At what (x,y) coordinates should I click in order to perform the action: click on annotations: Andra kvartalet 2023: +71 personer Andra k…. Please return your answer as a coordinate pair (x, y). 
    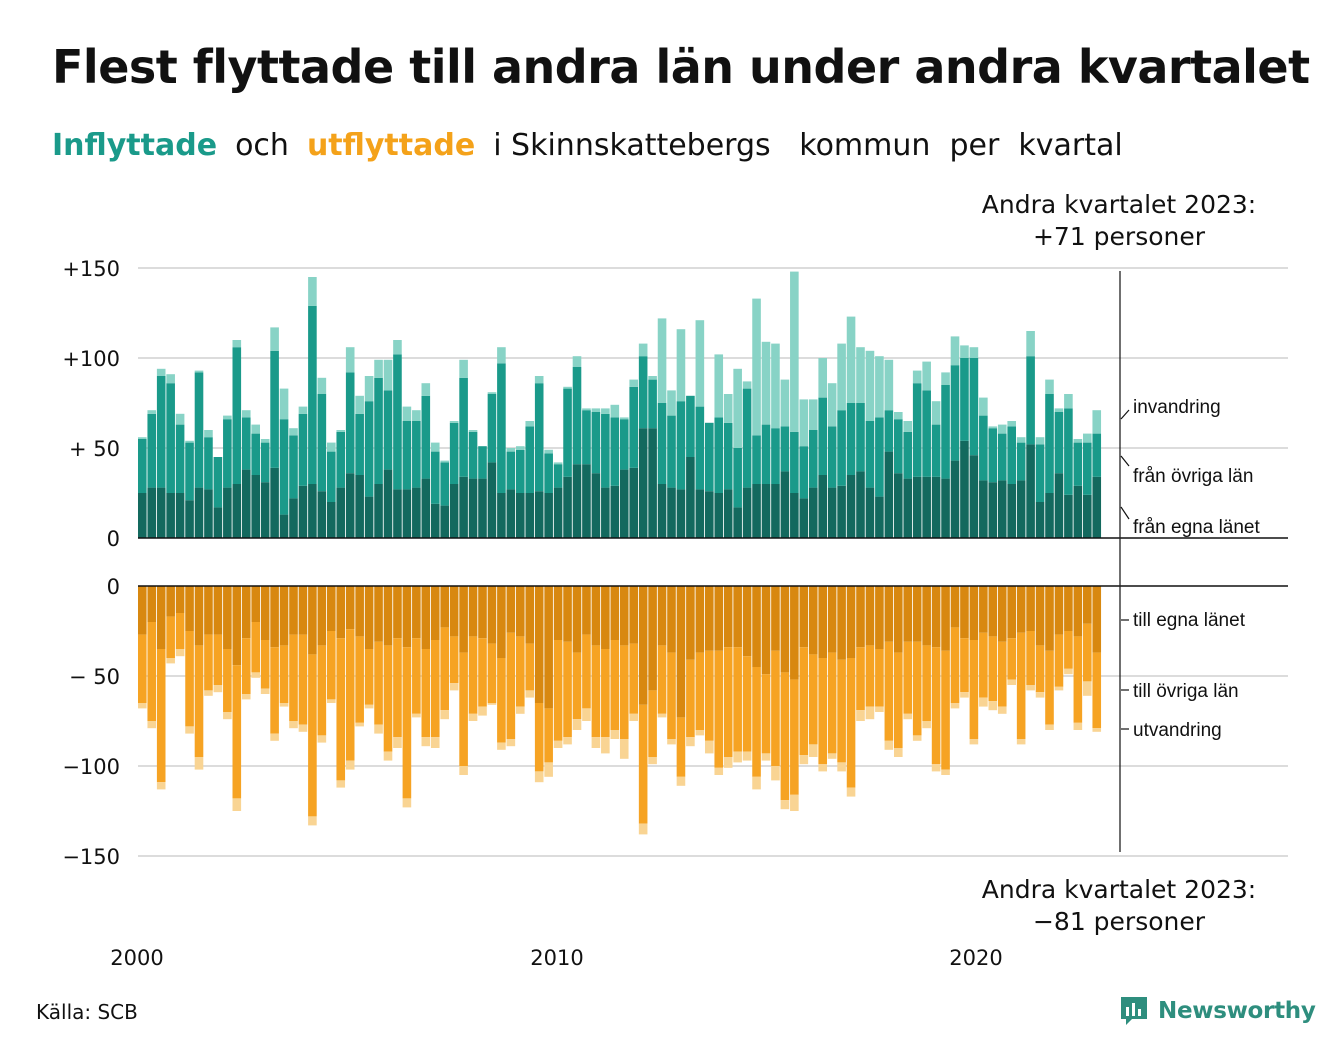
    Looking at the image, I should click on (1121, 563).